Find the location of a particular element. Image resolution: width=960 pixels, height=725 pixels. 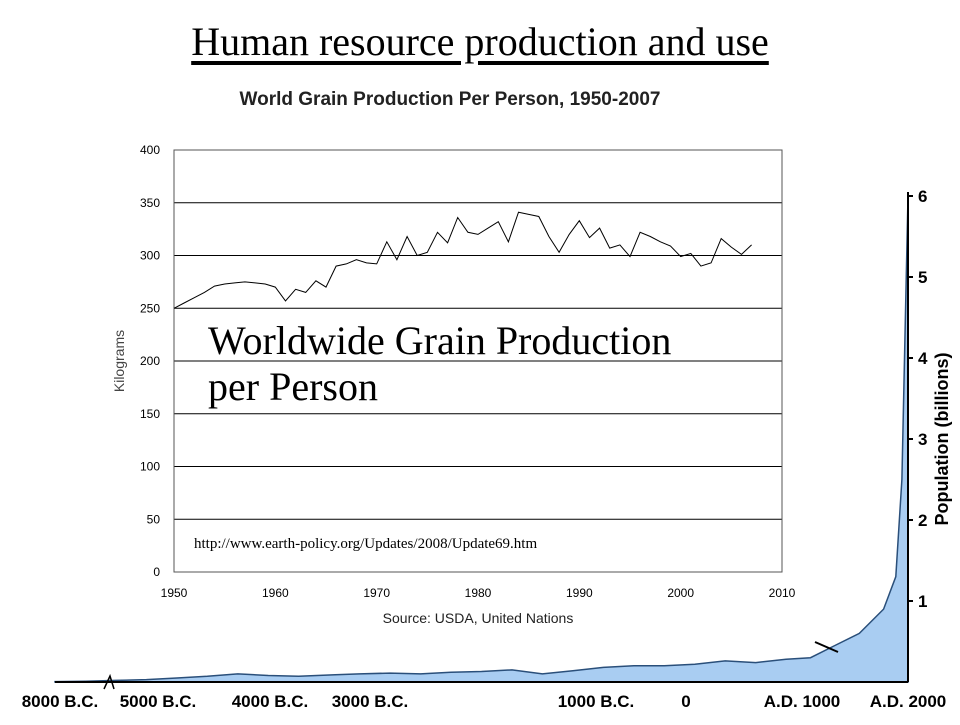

grain-x-axis-label: Source: USDA, United Nations is located at coordinates (478, 618).